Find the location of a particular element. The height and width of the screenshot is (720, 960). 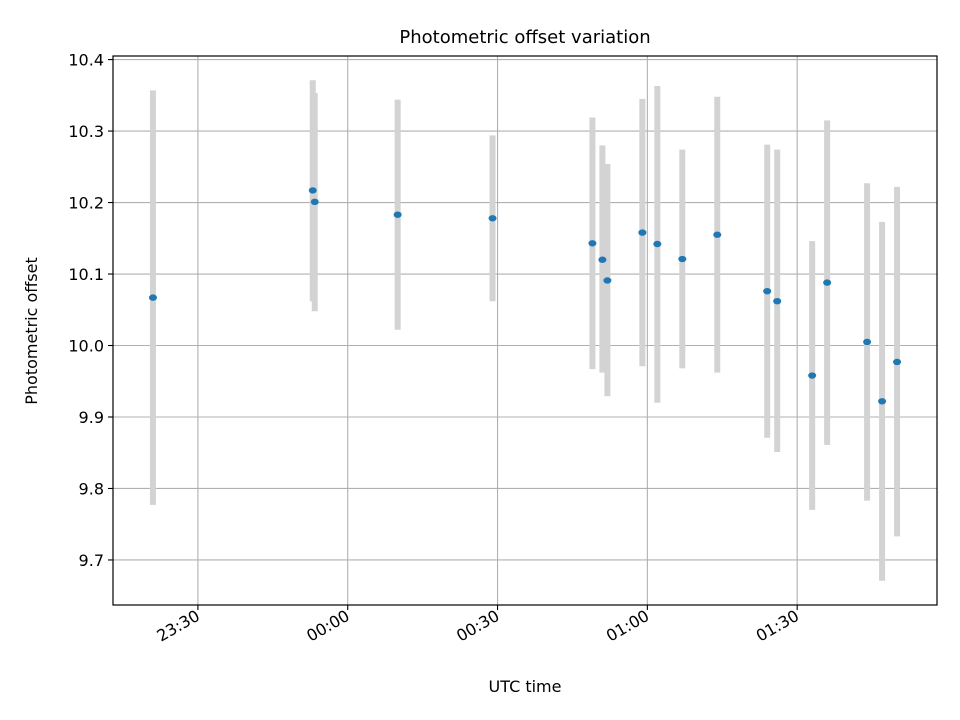

y-tick-label: 9.8 is located at coordinates (91, 488).